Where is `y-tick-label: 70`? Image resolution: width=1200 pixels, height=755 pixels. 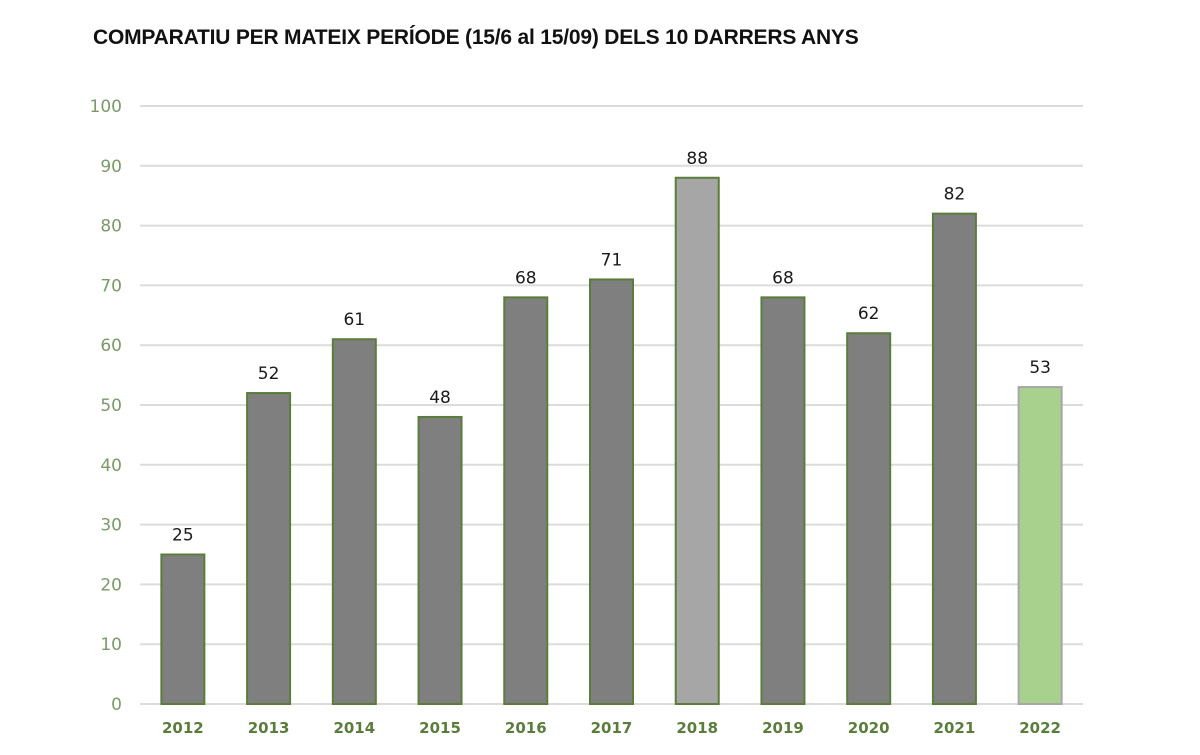
y-tick-label: 70 is located at coordinates (111, 286).